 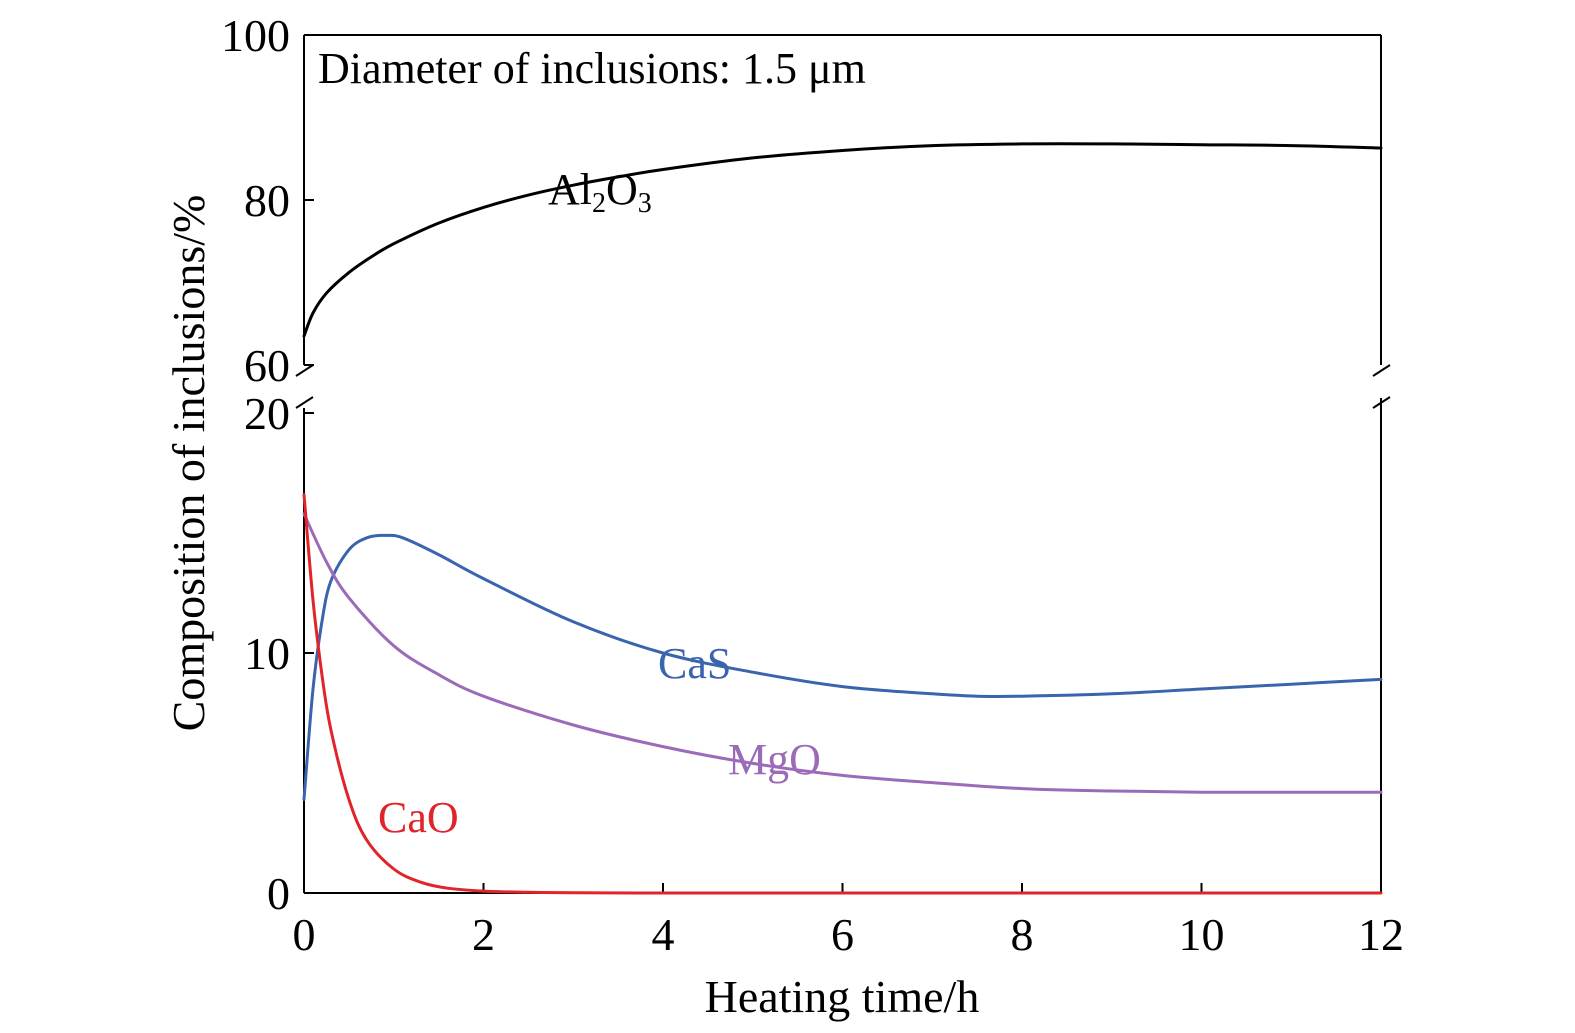 I want to click on y-upper-tick-label-2: 100, so click(x=255, y=35).